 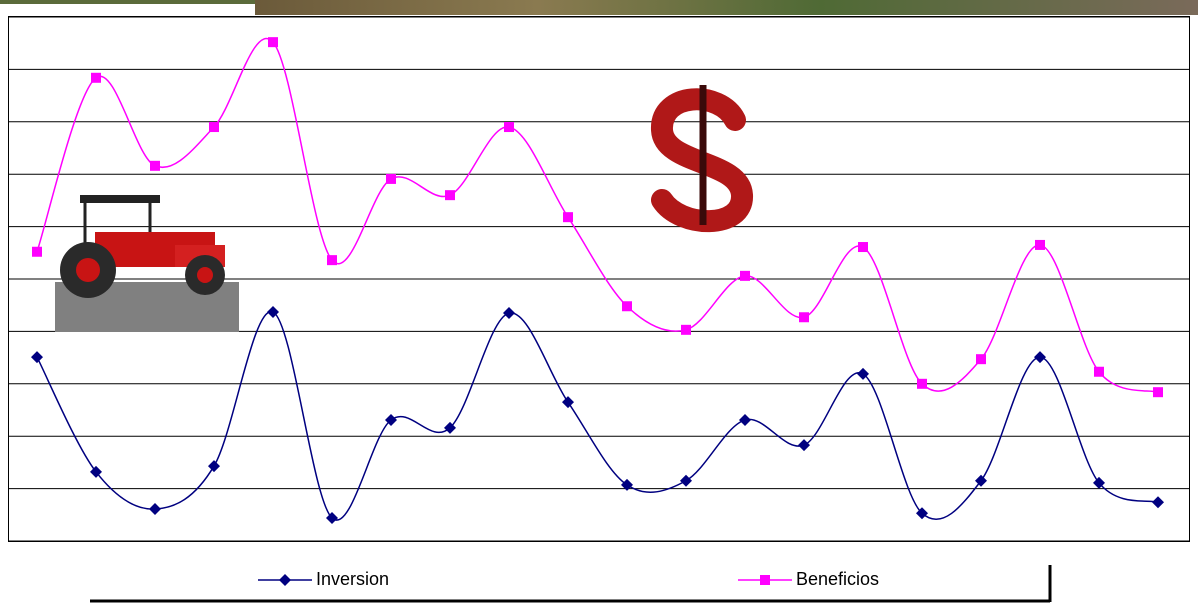 I want to click on legend-label: Inversion, so click(x=352, y=579).